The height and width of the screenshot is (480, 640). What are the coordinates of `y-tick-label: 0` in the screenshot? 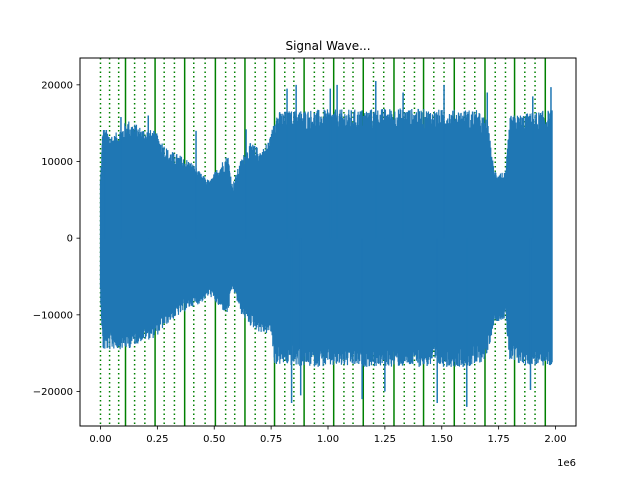 It's located at (70, 239).